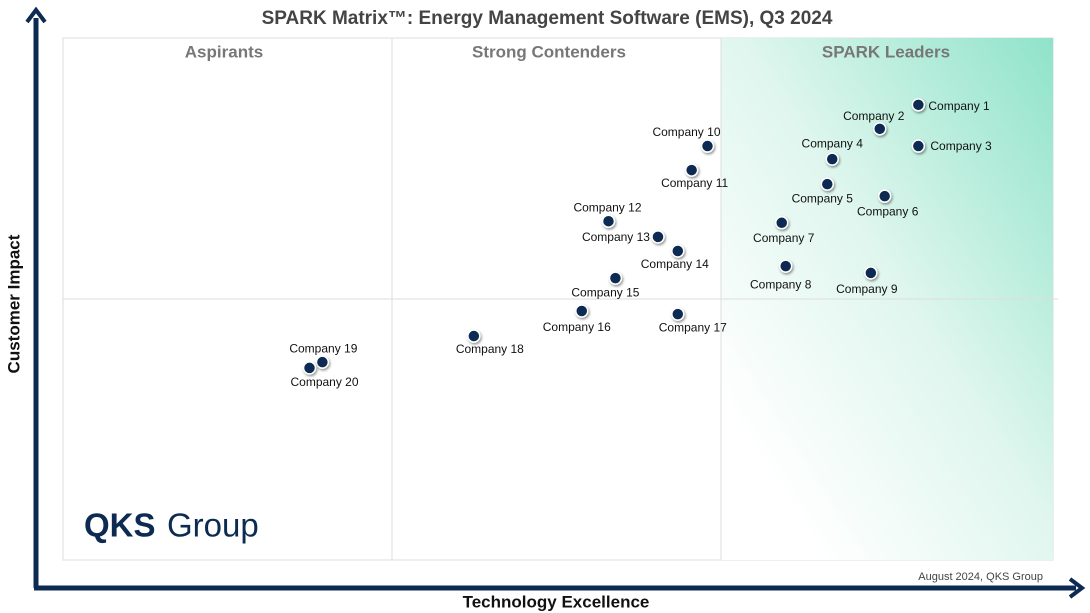  What do you see at coordinates (577, 327) in the screenshot?
I see `point-label: Company 16` at bounding box center [577, 327].